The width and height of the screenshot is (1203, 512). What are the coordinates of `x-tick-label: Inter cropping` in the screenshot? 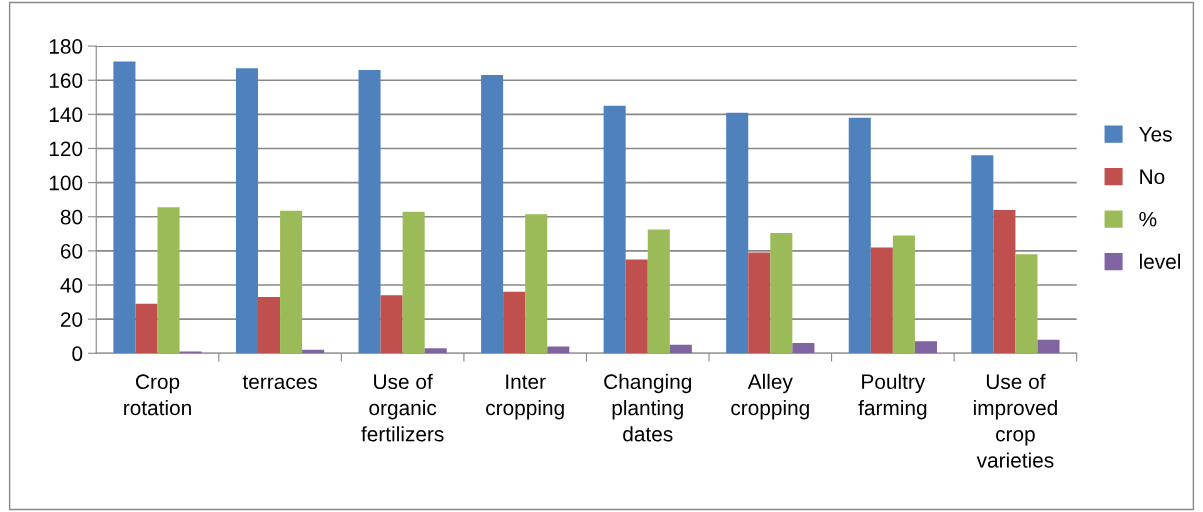 It's located at (525, 397).